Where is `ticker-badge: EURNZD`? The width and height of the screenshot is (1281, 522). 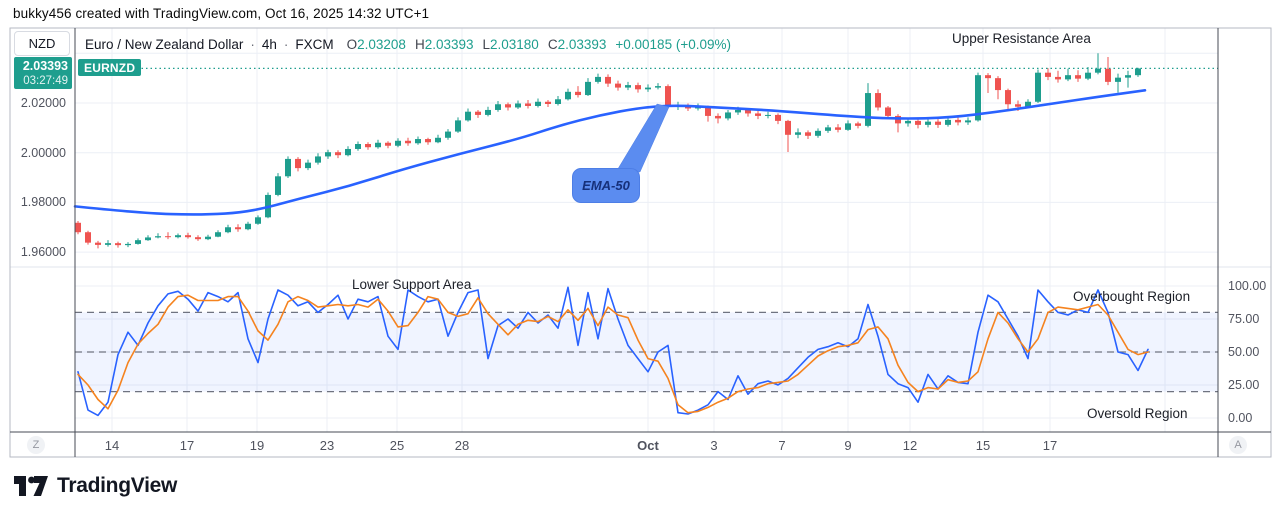
ticker-badge: EURNZD is located at coordinates (110, 67).